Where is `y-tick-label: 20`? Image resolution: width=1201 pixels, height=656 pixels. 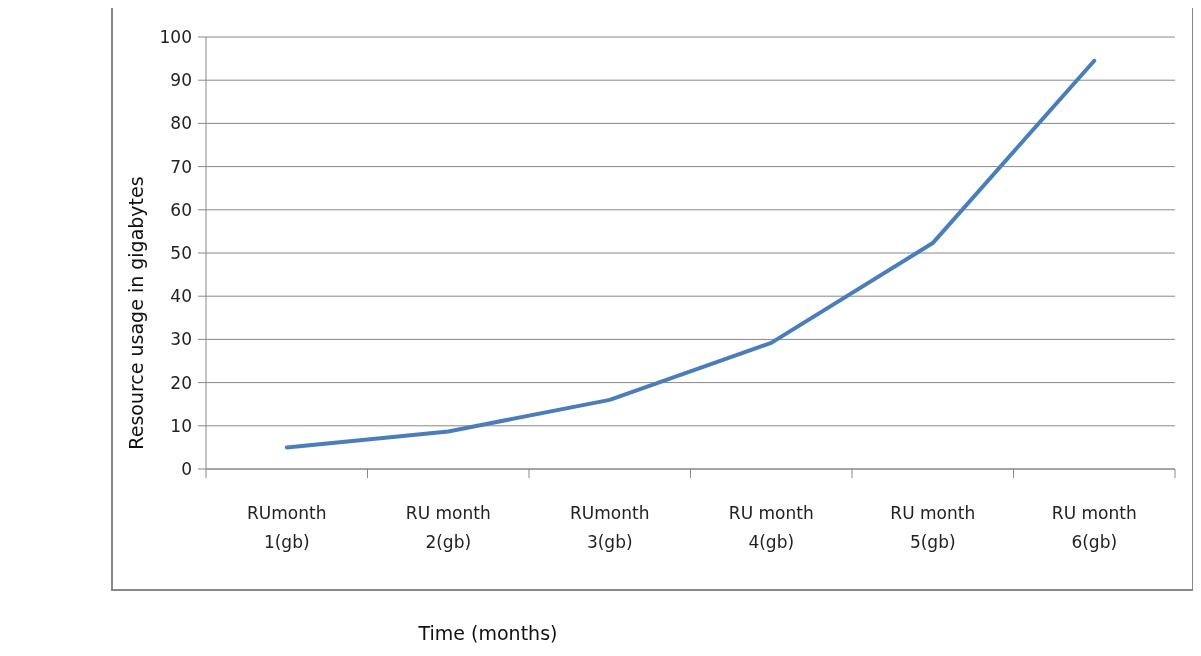 y-tick-label: 20 is located at coordinates (181, 382).